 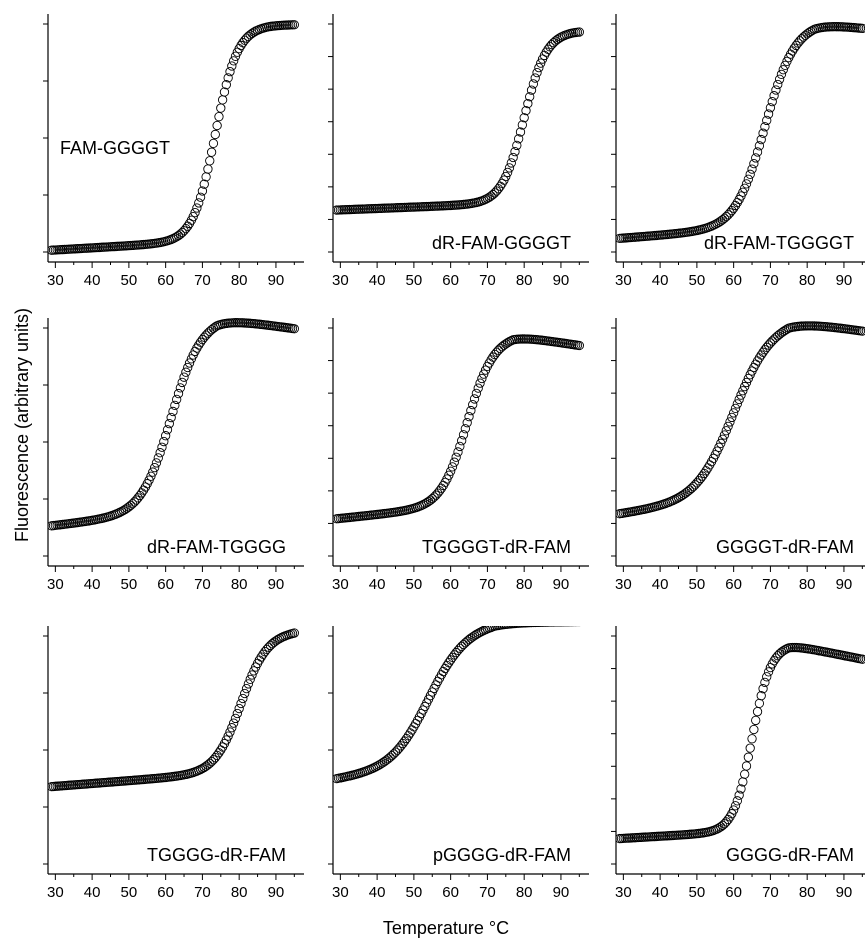 What do you see at coordinates (501, 243) in the screenshot?
I see `panel-label: dR-FAM-GGGGT` at bounding box center [501, 243].